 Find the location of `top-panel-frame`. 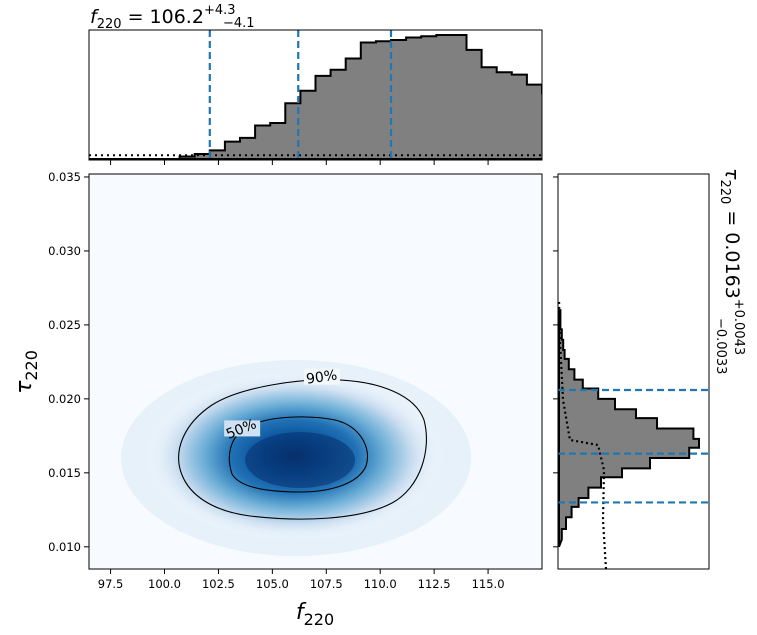

top-panel-frame is located at coordinates (315, 95).